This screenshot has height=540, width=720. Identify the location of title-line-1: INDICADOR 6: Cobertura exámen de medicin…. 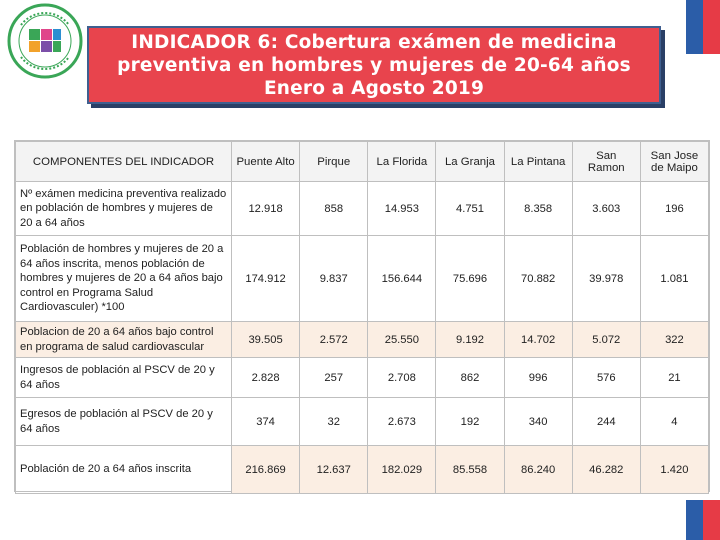
(374, 42).